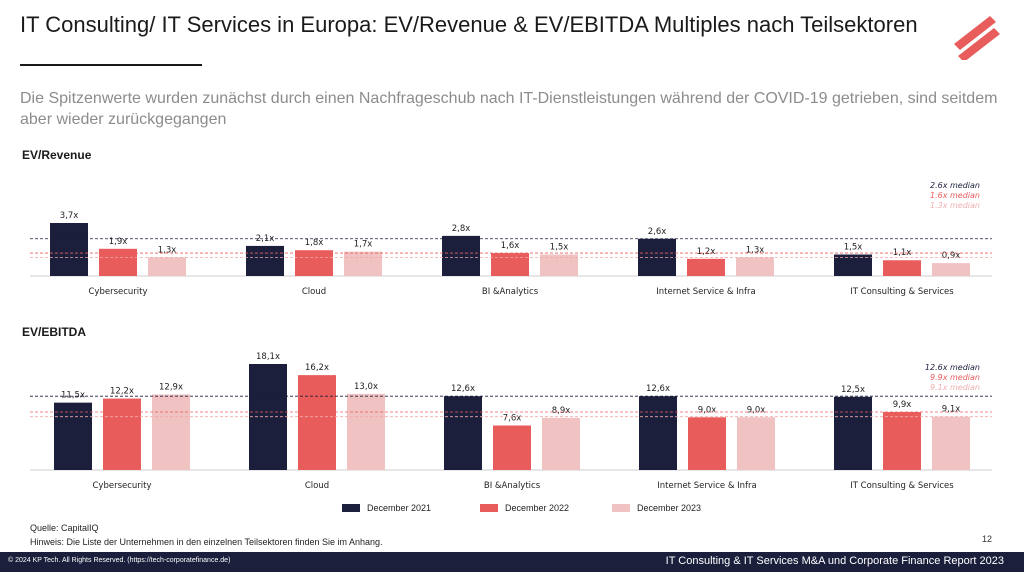 The image size is (1024, 572). What do you see at coordinates (669, 508) in the screenshot?
I see `legend-label: December 2023` at bounding box center [669, 508].